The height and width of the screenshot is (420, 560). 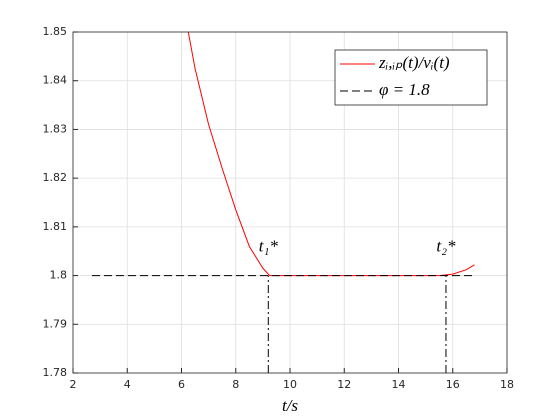 I want to click on x-axis-label: t/s, so click(x=290, y=405).